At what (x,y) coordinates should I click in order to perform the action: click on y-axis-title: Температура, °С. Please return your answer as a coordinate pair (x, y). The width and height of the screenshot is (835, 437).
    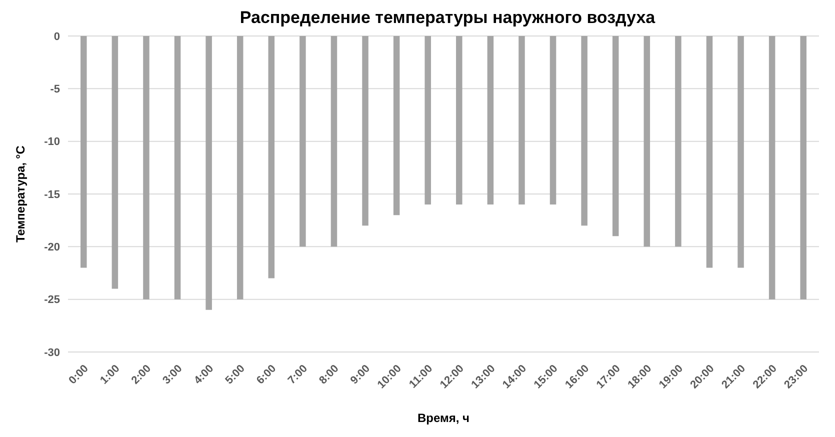
    Looking at the image, I should click on (20, 193).